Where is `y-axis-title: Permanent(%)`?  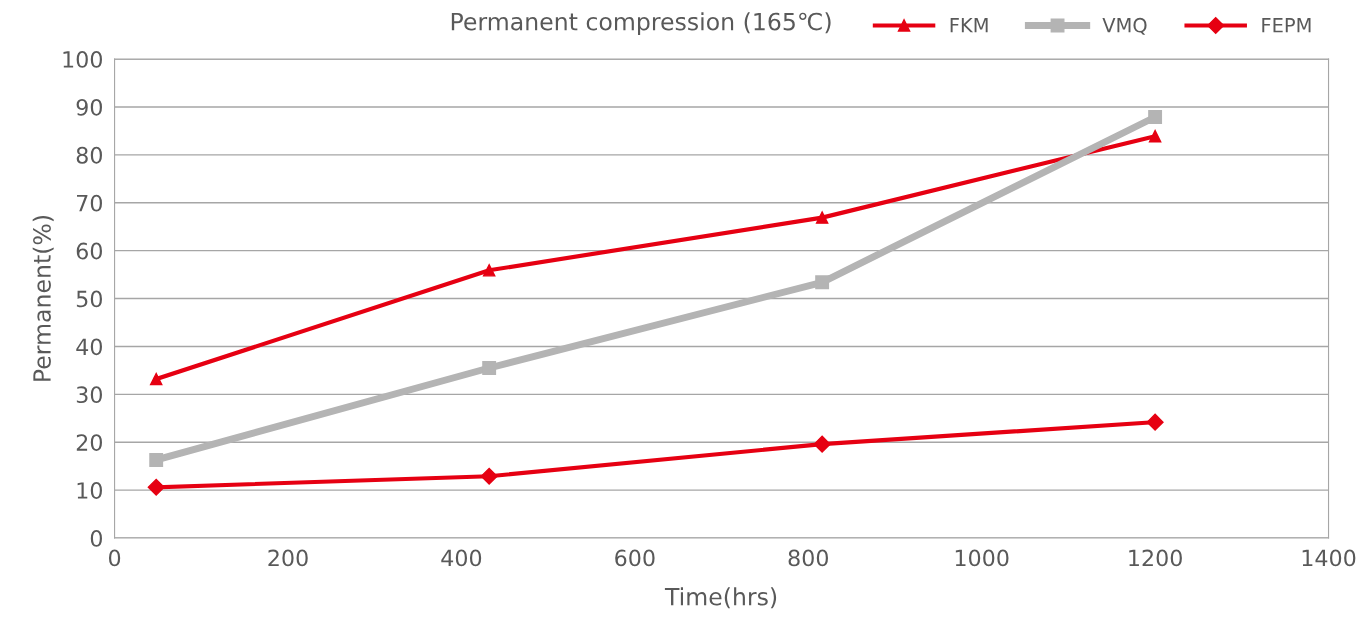 y-axis-title: Permanent(%) is located at coordinates (43, 298).